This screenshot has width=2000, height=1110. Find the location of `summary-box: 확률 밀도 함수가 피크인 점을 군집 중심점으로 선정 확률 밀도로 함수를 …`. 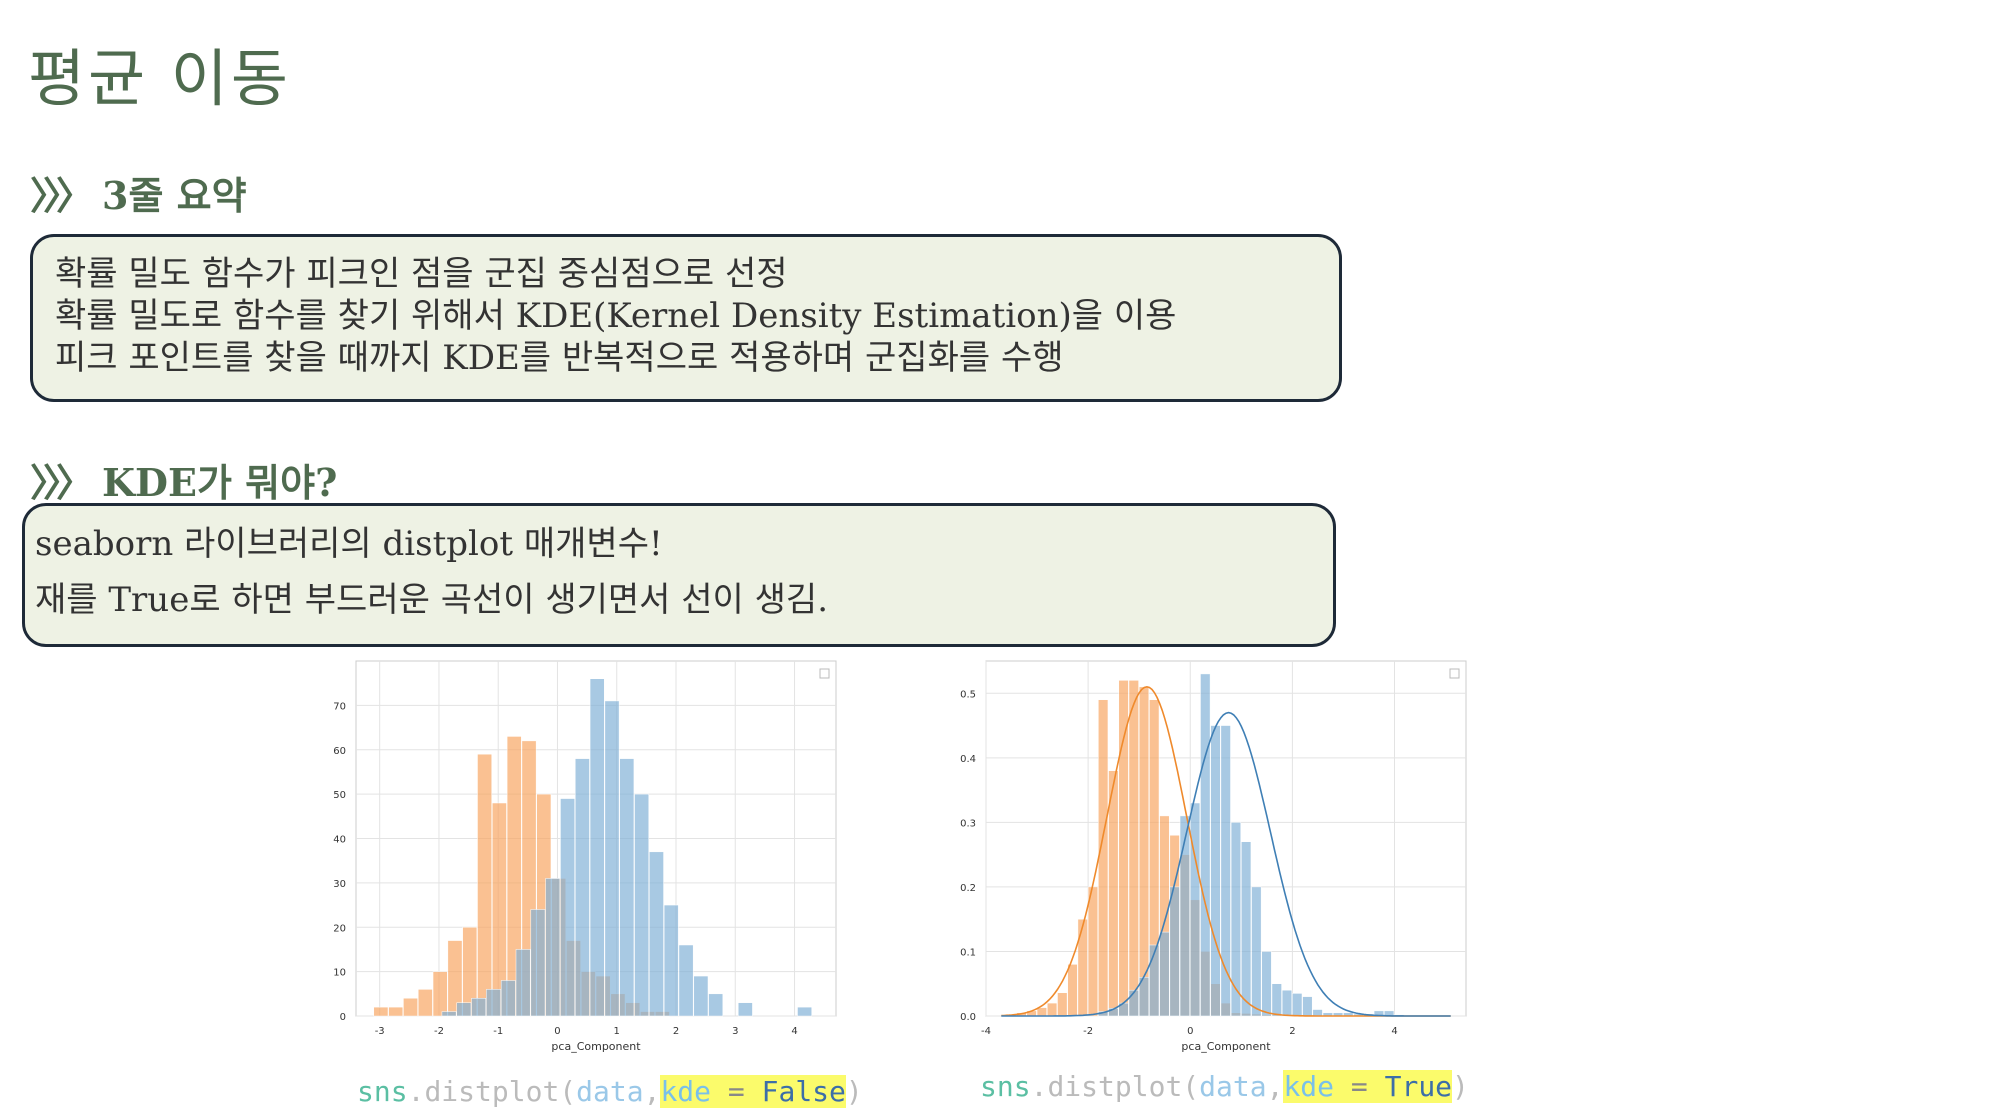

summary-box: 확률 밀도 함수가 피크인 점을 군집 중심점으로 선정 확률 밀도로 함수를 … is located at coordinates (686, 318).